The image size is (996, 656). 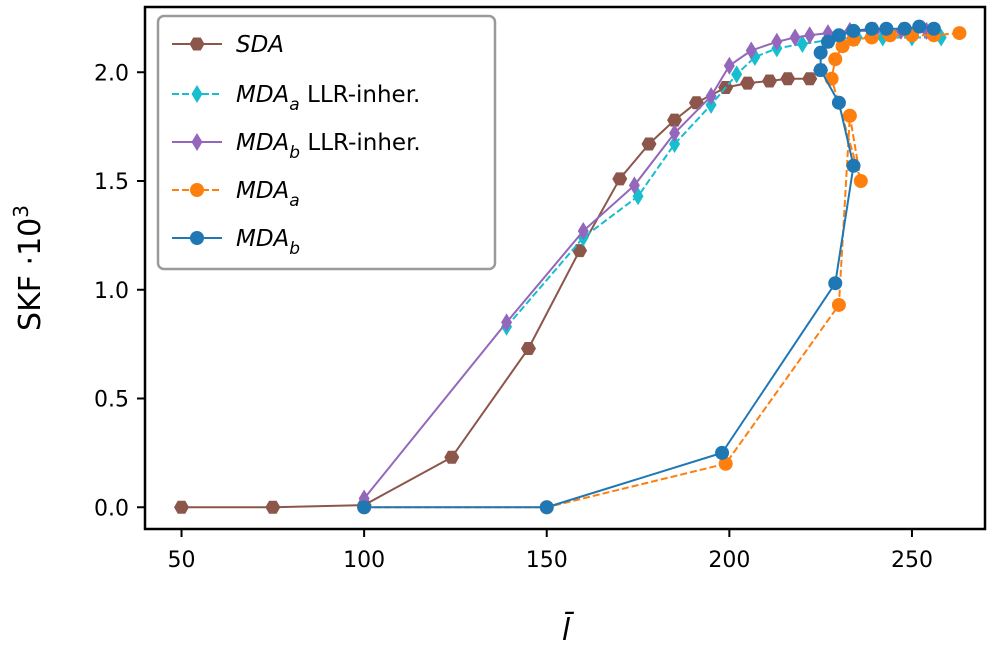 I want to click on legend-entry: MDAa, so click(x=236, y=194).